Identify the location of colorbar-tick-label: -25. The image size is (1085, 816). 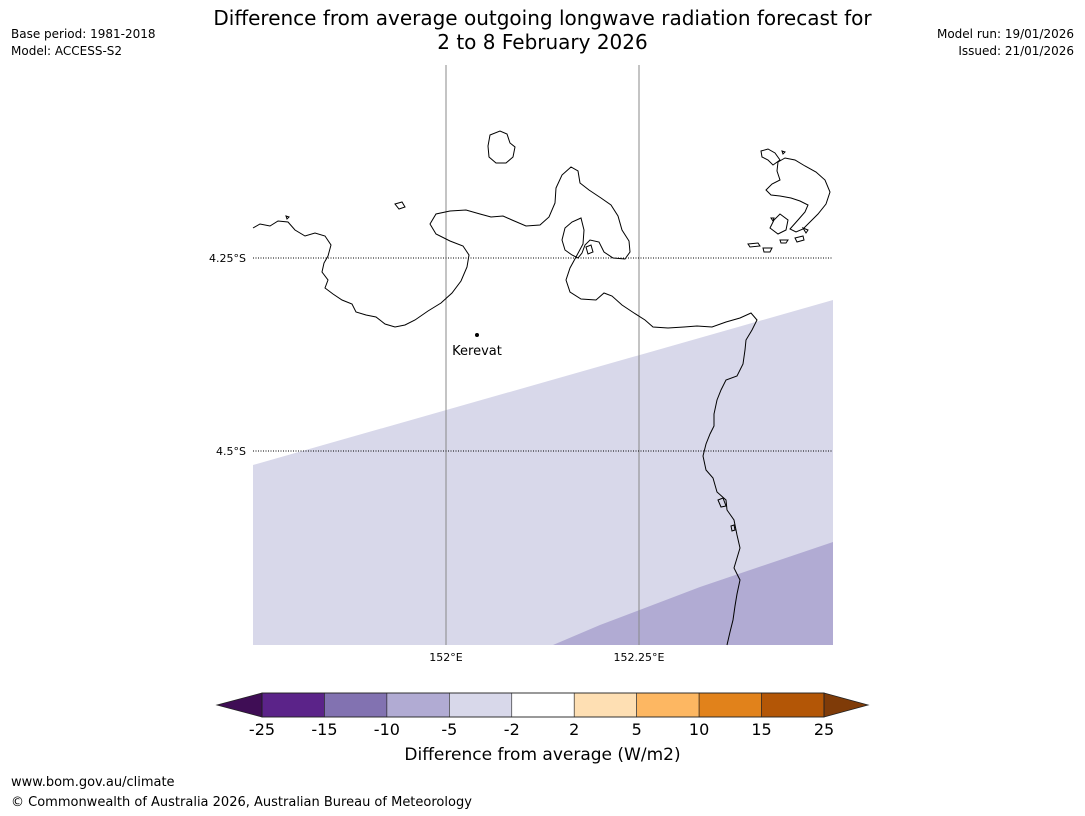
(262, 729).